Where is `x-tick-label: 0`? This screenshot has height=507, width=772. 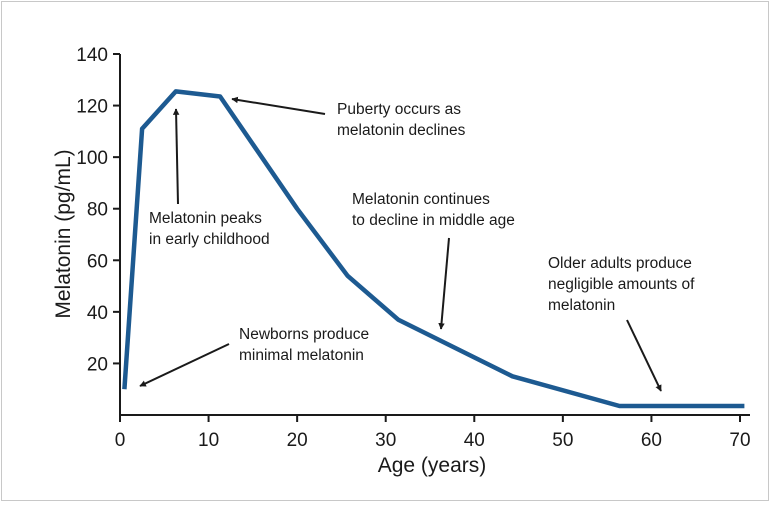 x-tick-label: 0 is located at coordinates (120, 440).